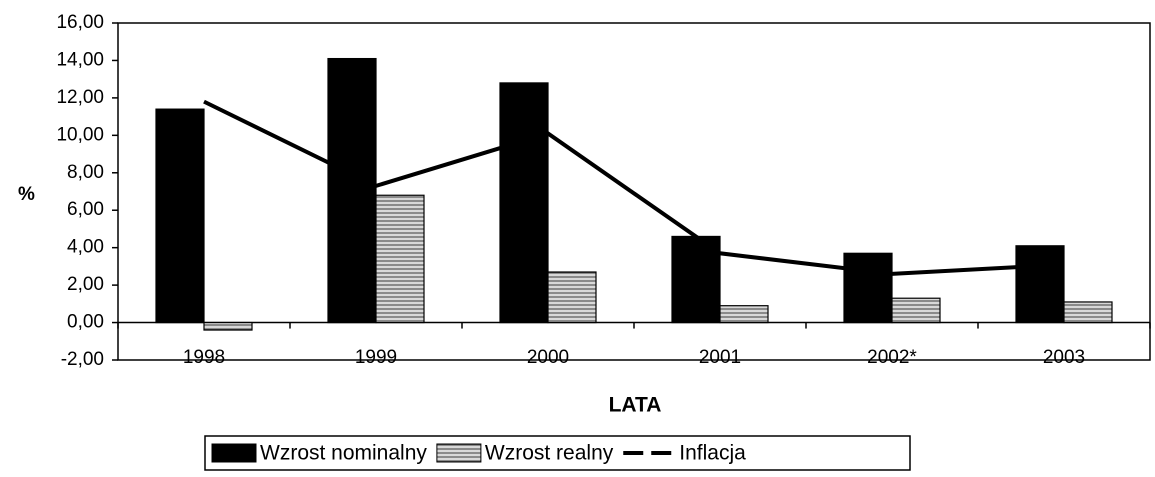 This screenshot has height=477, width=1155. Describe the element at coordinates (548, 357) in the screenshot. I see `x-tick-label: 2000` at that location.